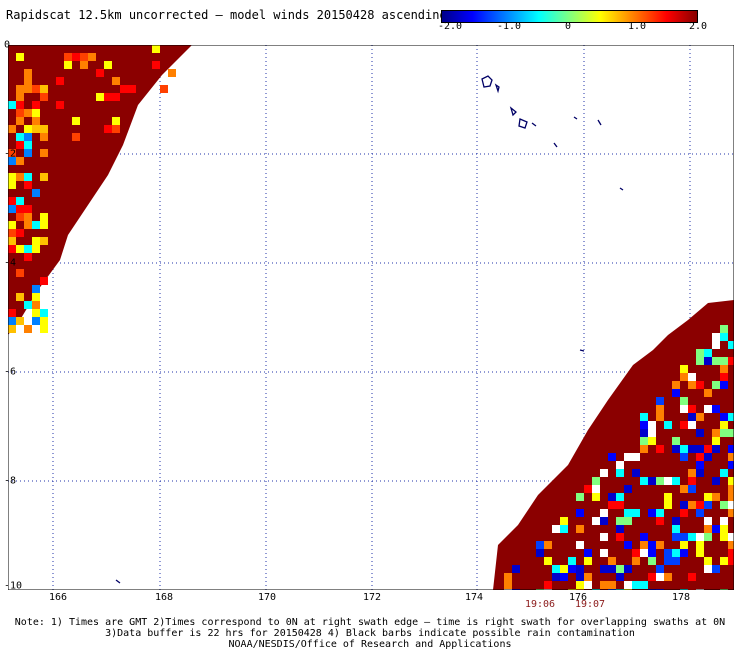 Image resolution: width=740 pixels, height=650 pixels. Describe the element at coordinates (568, 26) in the screenshot. I see `colorbar-label: 0` at that location.